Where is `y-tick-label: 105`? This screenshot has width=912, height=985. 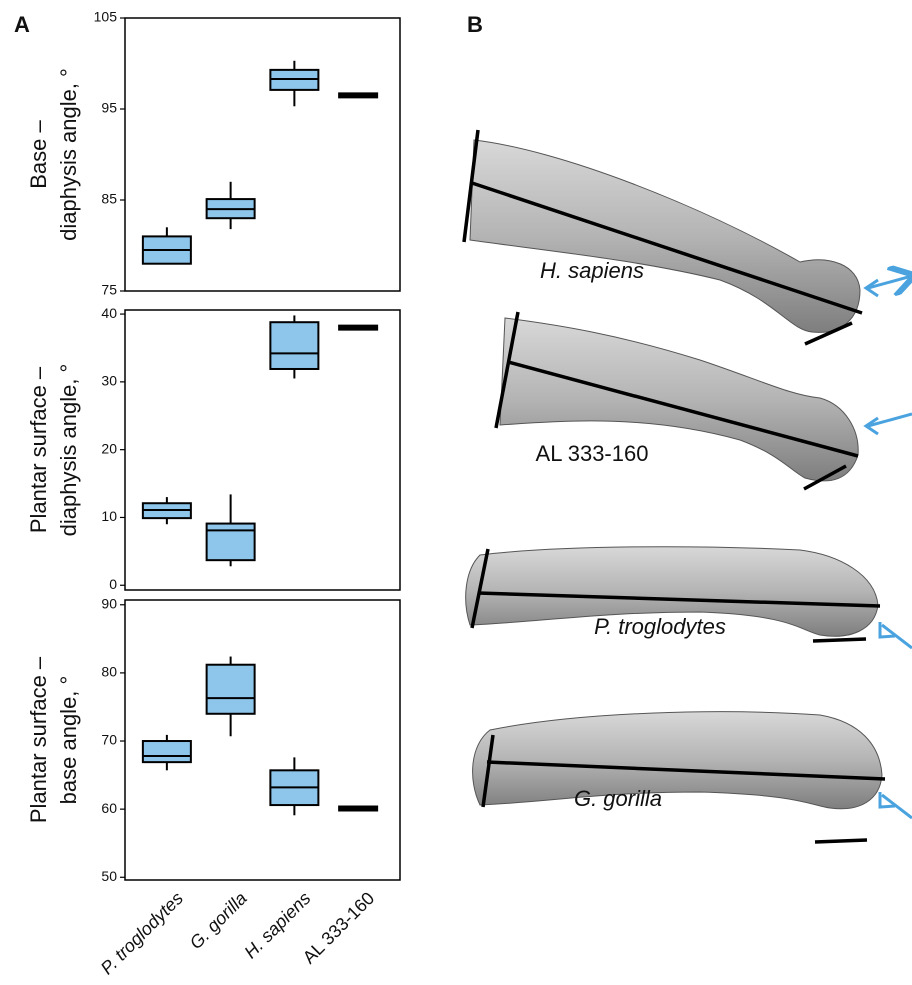 y-tick-label: 105 is located at coordinates (106, 17).